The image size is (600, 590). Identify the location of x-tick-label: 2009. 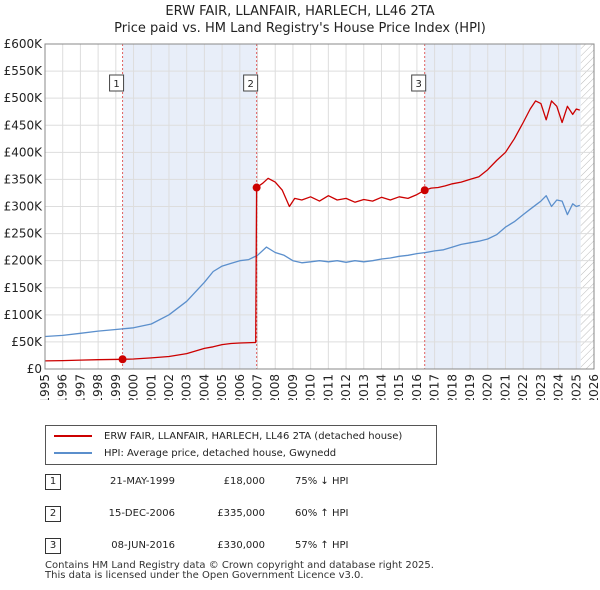
(293, 387).